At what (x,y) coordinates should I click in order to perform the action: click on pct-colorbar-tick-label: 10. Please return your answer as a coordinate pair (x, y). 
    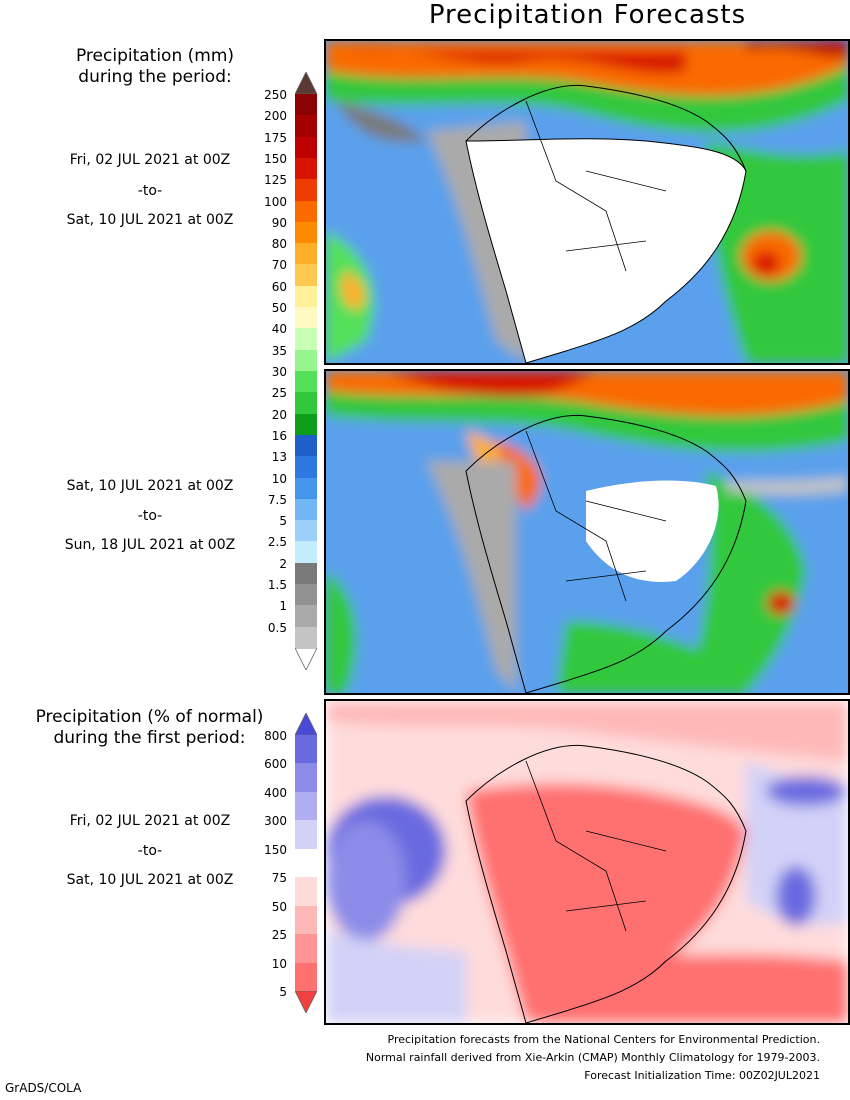
    Looking at the image, I should click on (279, 963).